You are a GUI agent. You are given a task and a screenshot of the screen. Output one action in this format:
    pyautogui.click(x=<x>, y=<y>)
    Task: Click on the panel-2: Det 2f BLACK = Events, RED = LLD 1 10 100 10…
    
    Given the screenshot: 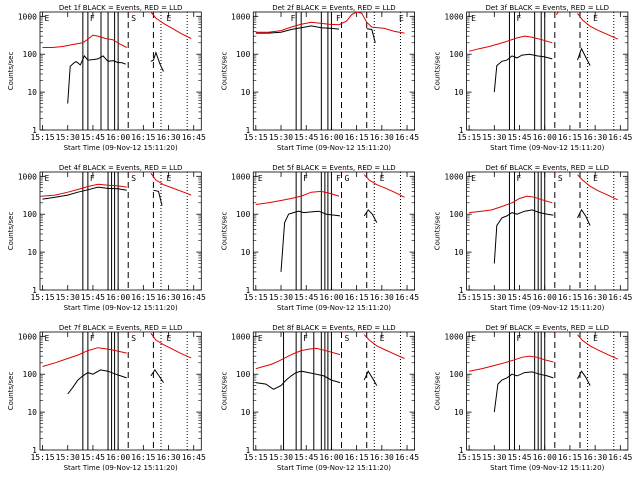 What is the action you would take?
    pyautogui.click(x=319, y=78)
    